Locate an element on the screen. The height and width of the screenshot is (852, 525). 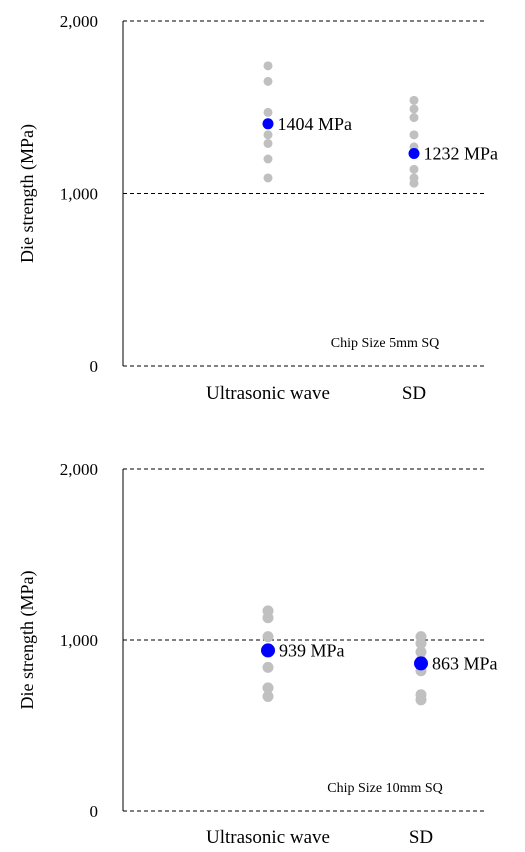
mean-value-label: 939 MPa is located at coordinates (312, 650).